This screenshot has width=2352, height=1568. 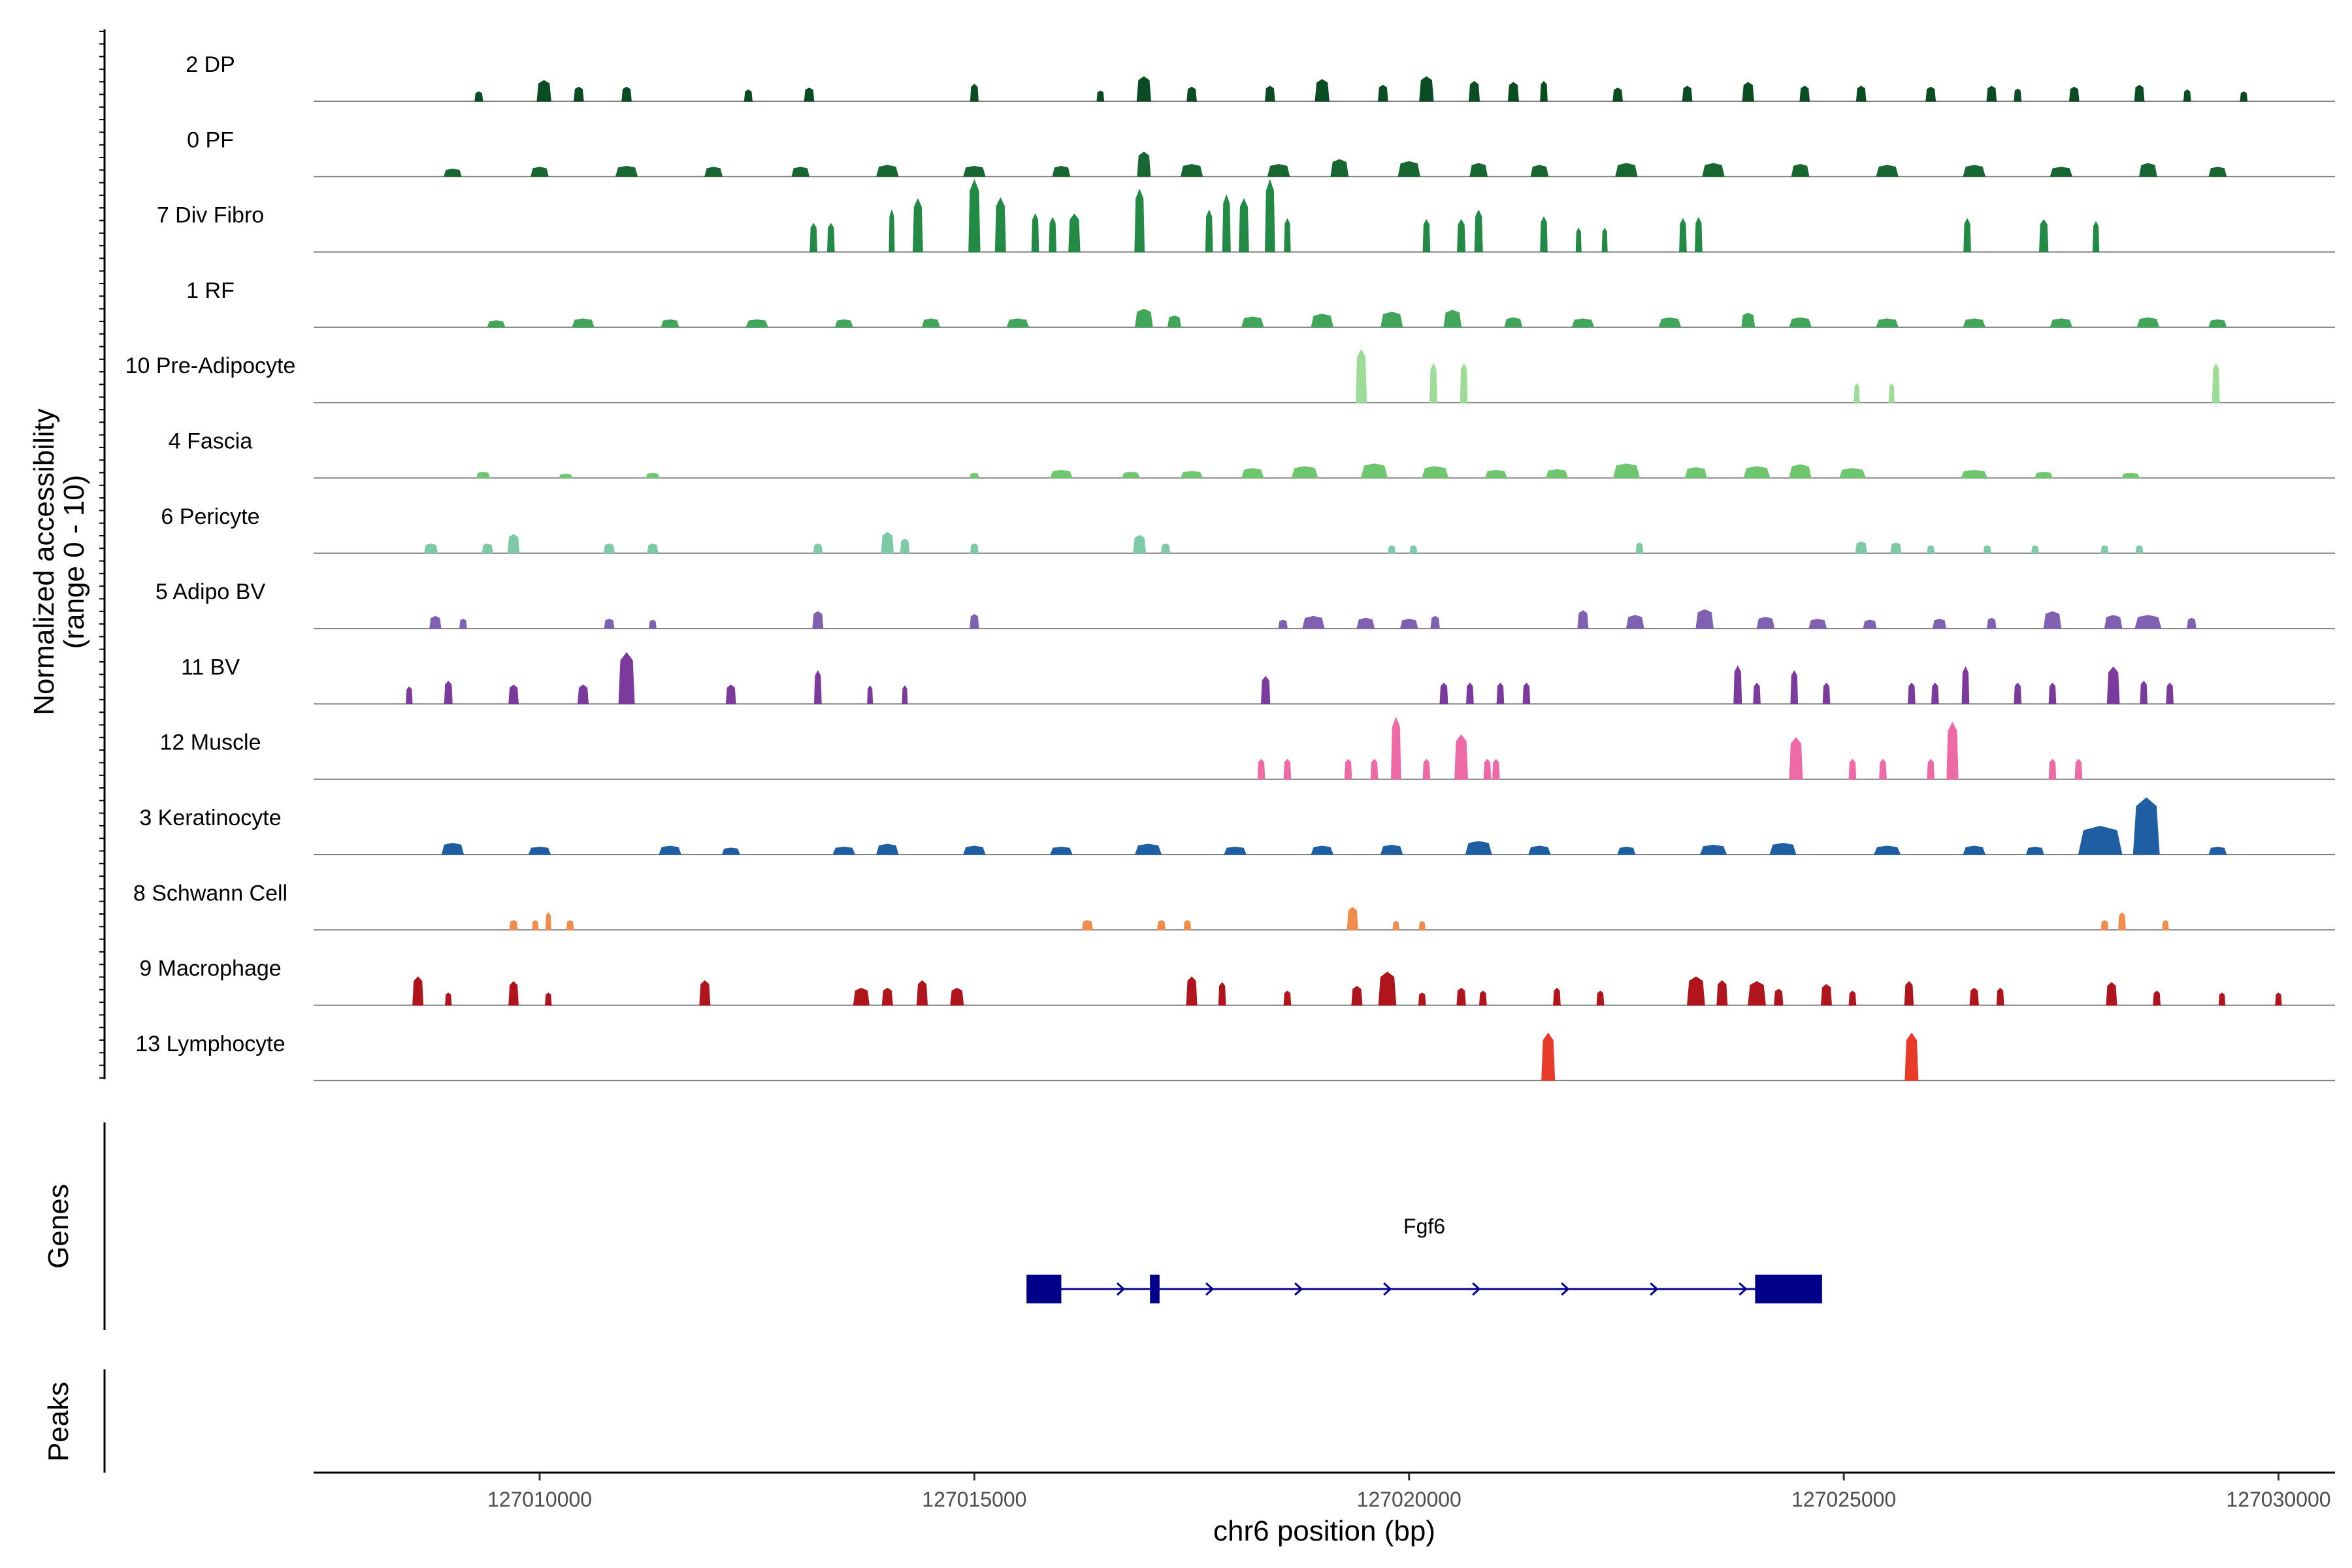 I want to click on track-5-adipo-bv: 5 Adipo BV, so click(x=1245, y=605).